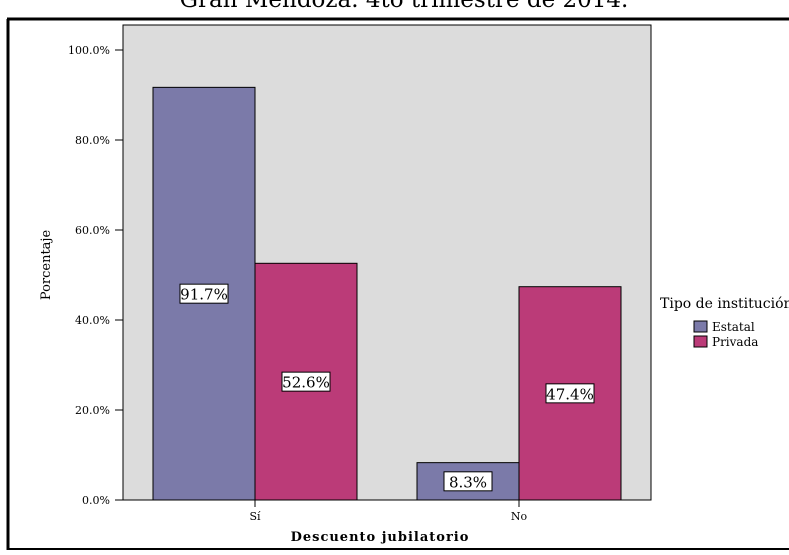 The image size is (789, 555). I want to click on x-axis: Sí No, so click(388, 511).